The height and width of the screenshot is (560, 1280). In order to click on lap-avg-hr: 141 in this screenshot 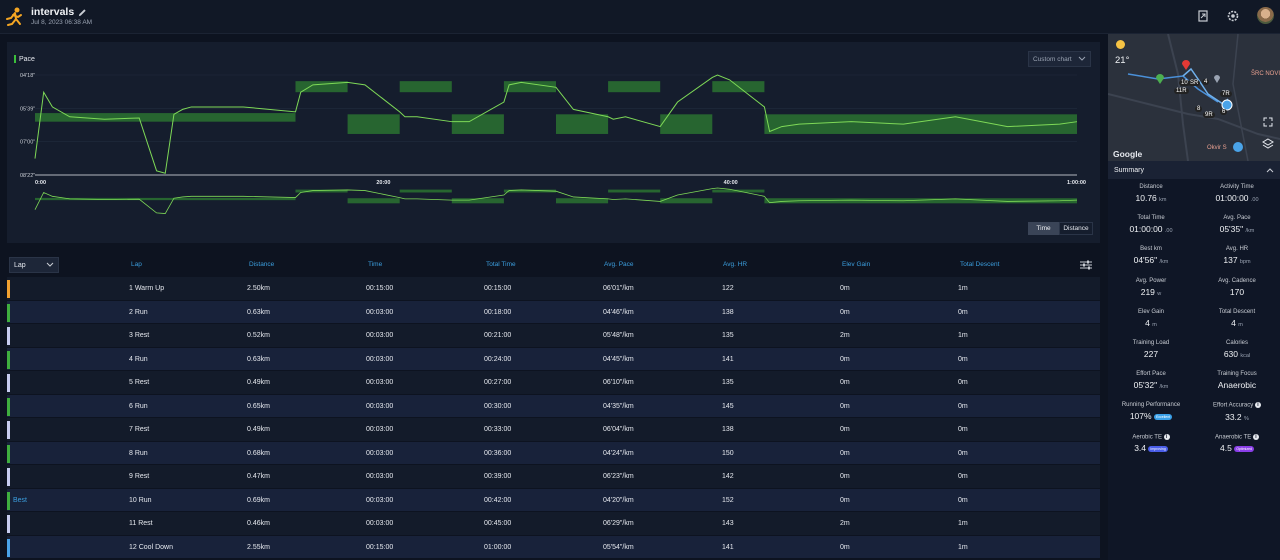, I will do `click(728, 359)`.